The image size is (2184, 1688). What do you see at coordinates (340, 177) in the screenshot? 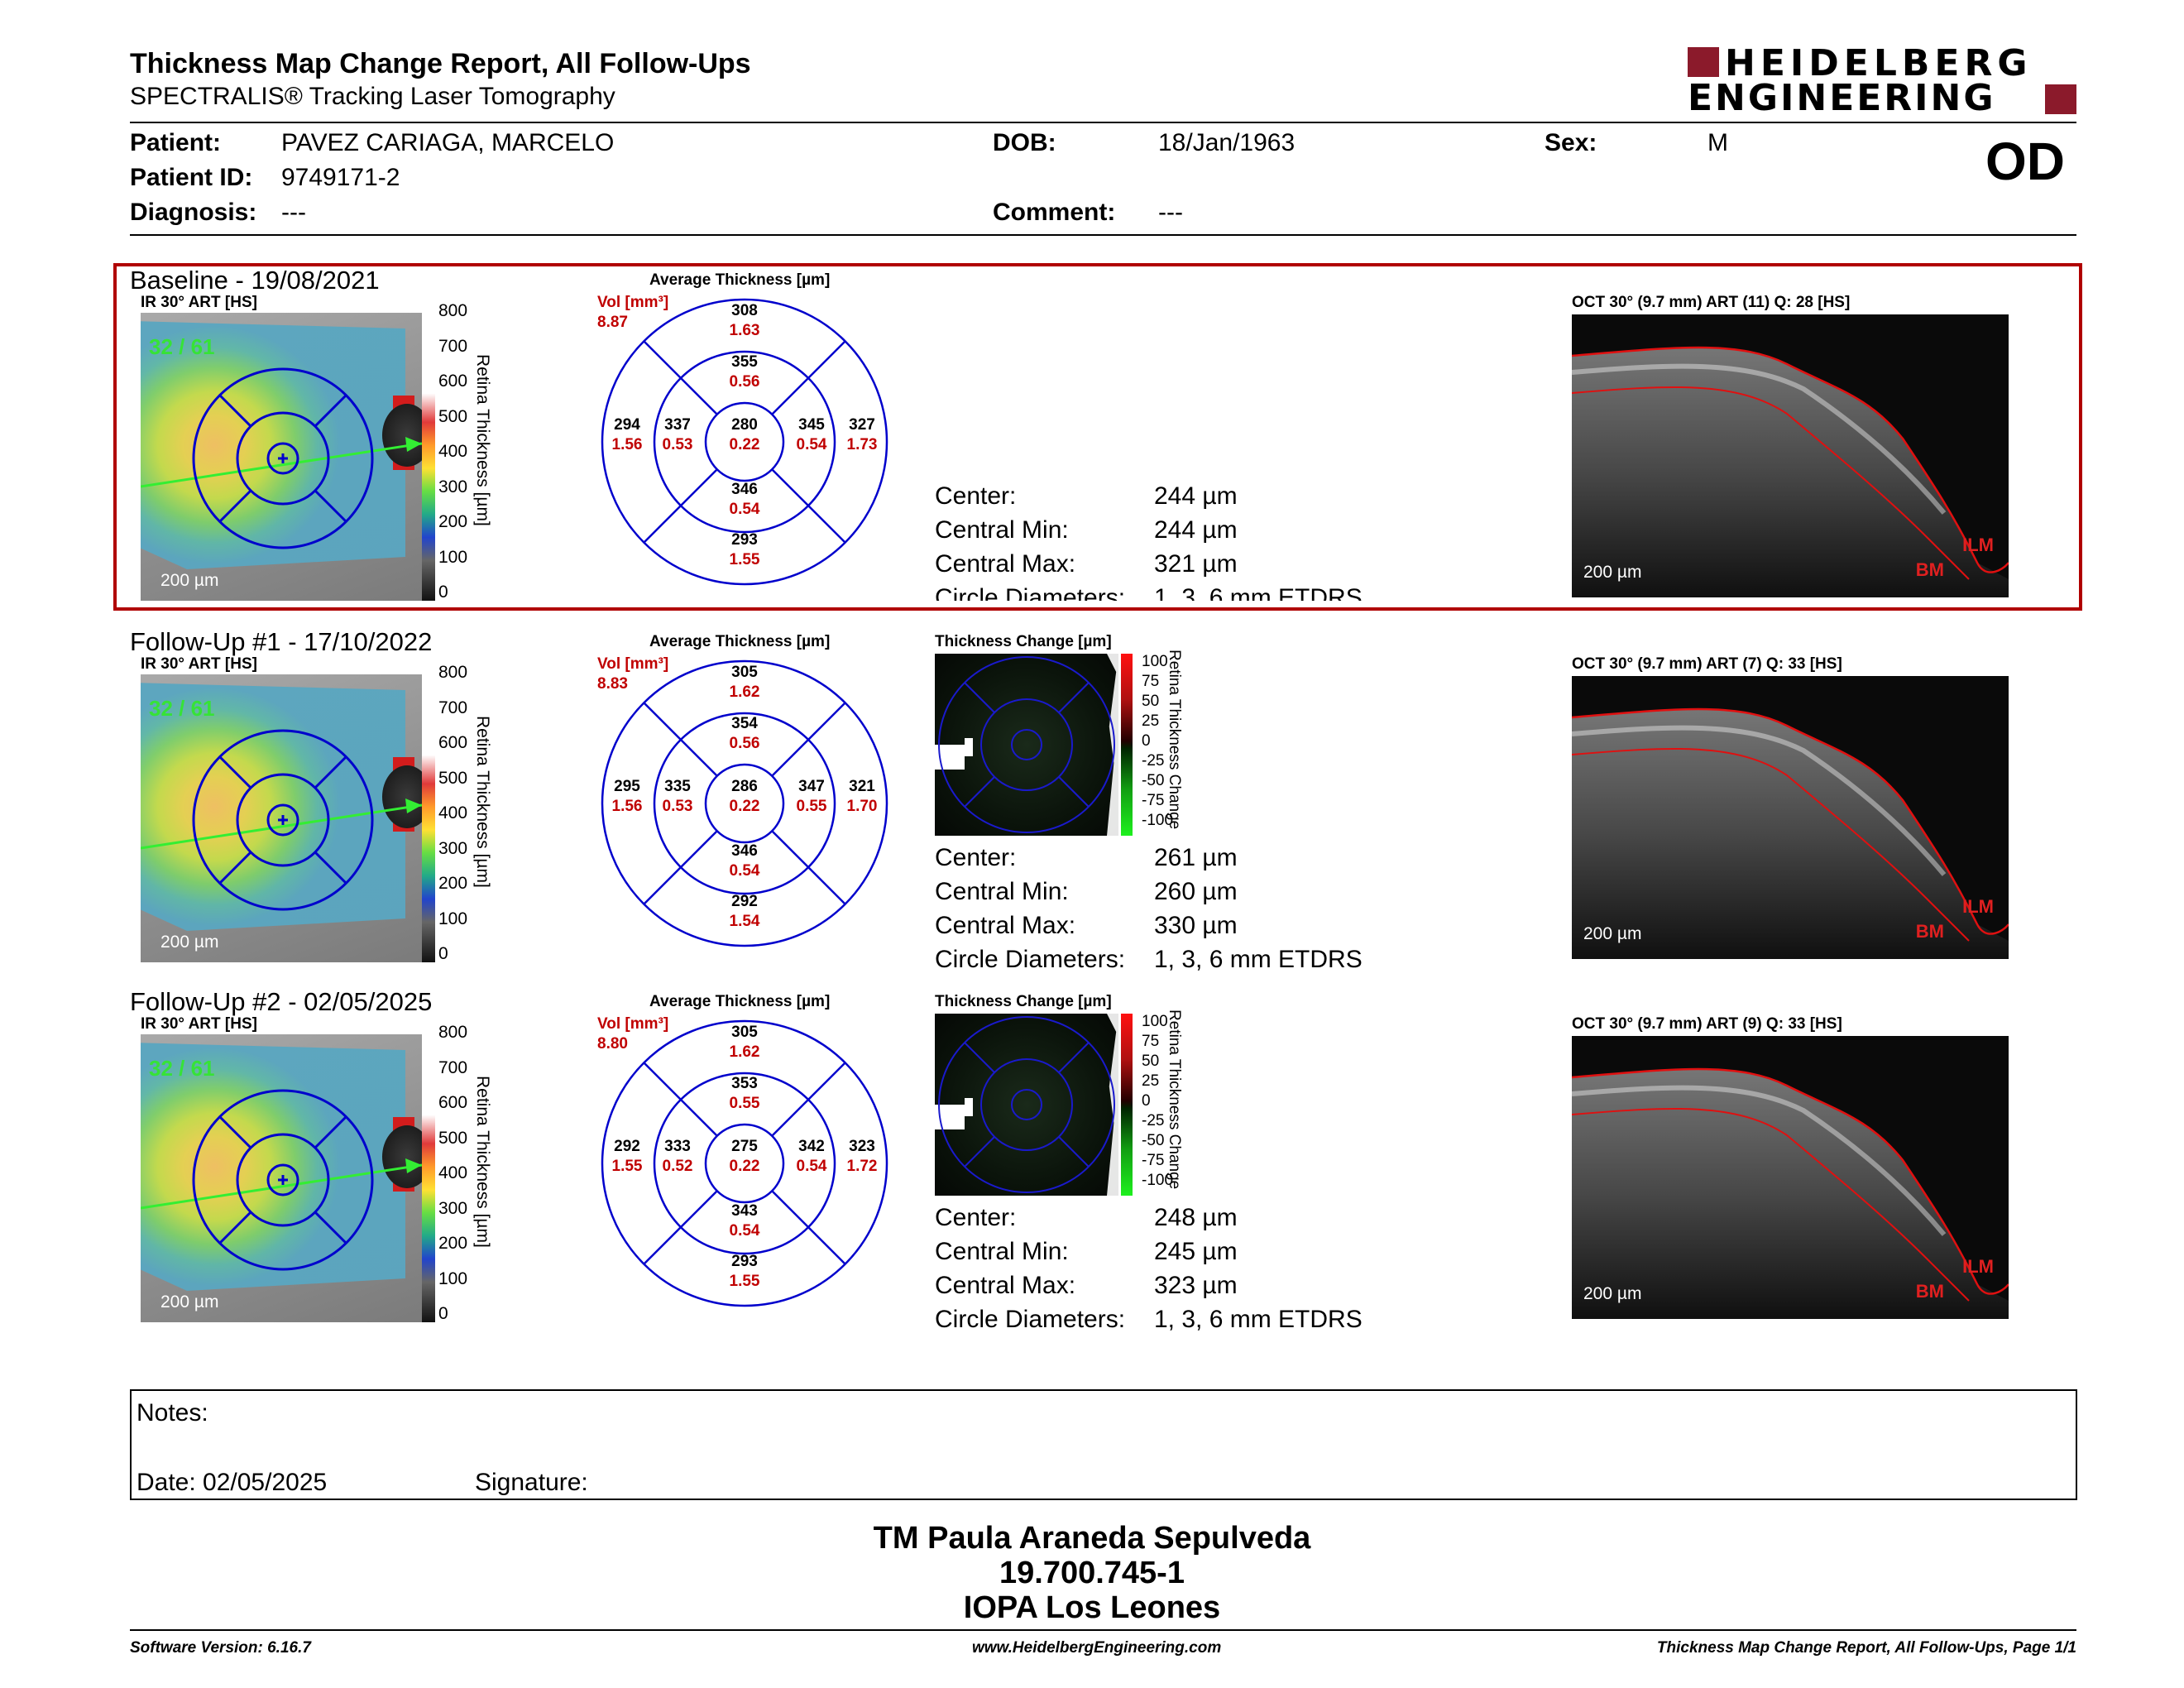
I see `patient-id: 9749171-2` at bounding box center [340, 177].